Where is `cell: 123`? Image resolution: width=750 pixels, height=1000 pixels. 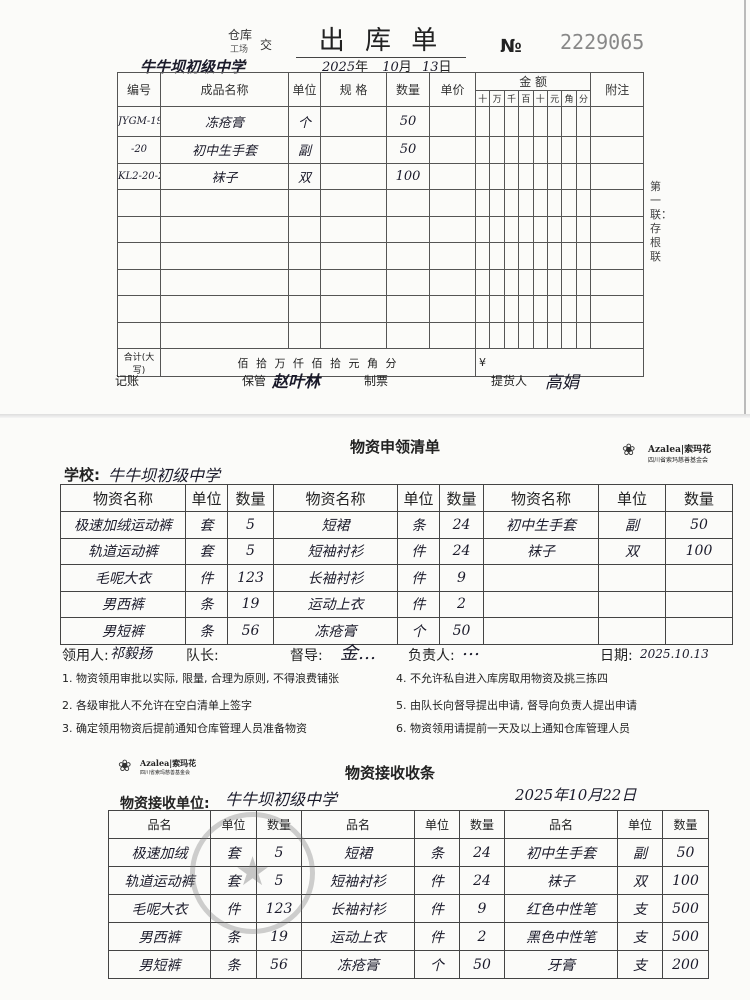
cell: 123 is located at coordinates (250, 578).